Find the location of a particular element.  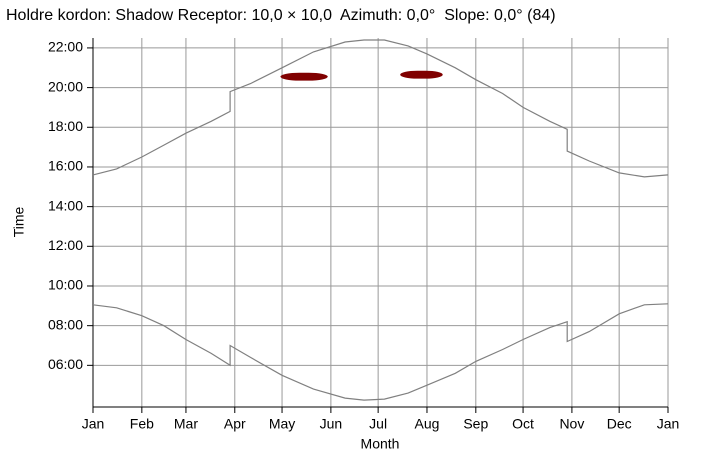

y-tick-label: 18:00 is located at coordinates (65, 126).